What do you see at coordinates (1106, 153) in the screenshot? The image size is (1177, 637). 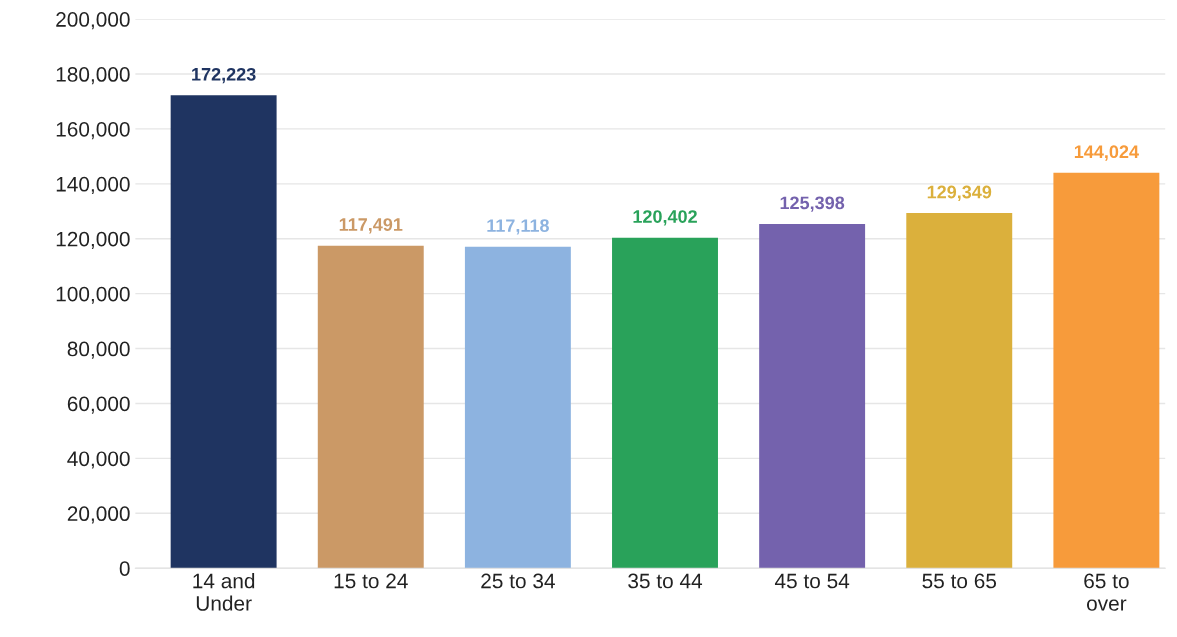 I see `data-label: 144,024` at bounding box center [1106, 153].